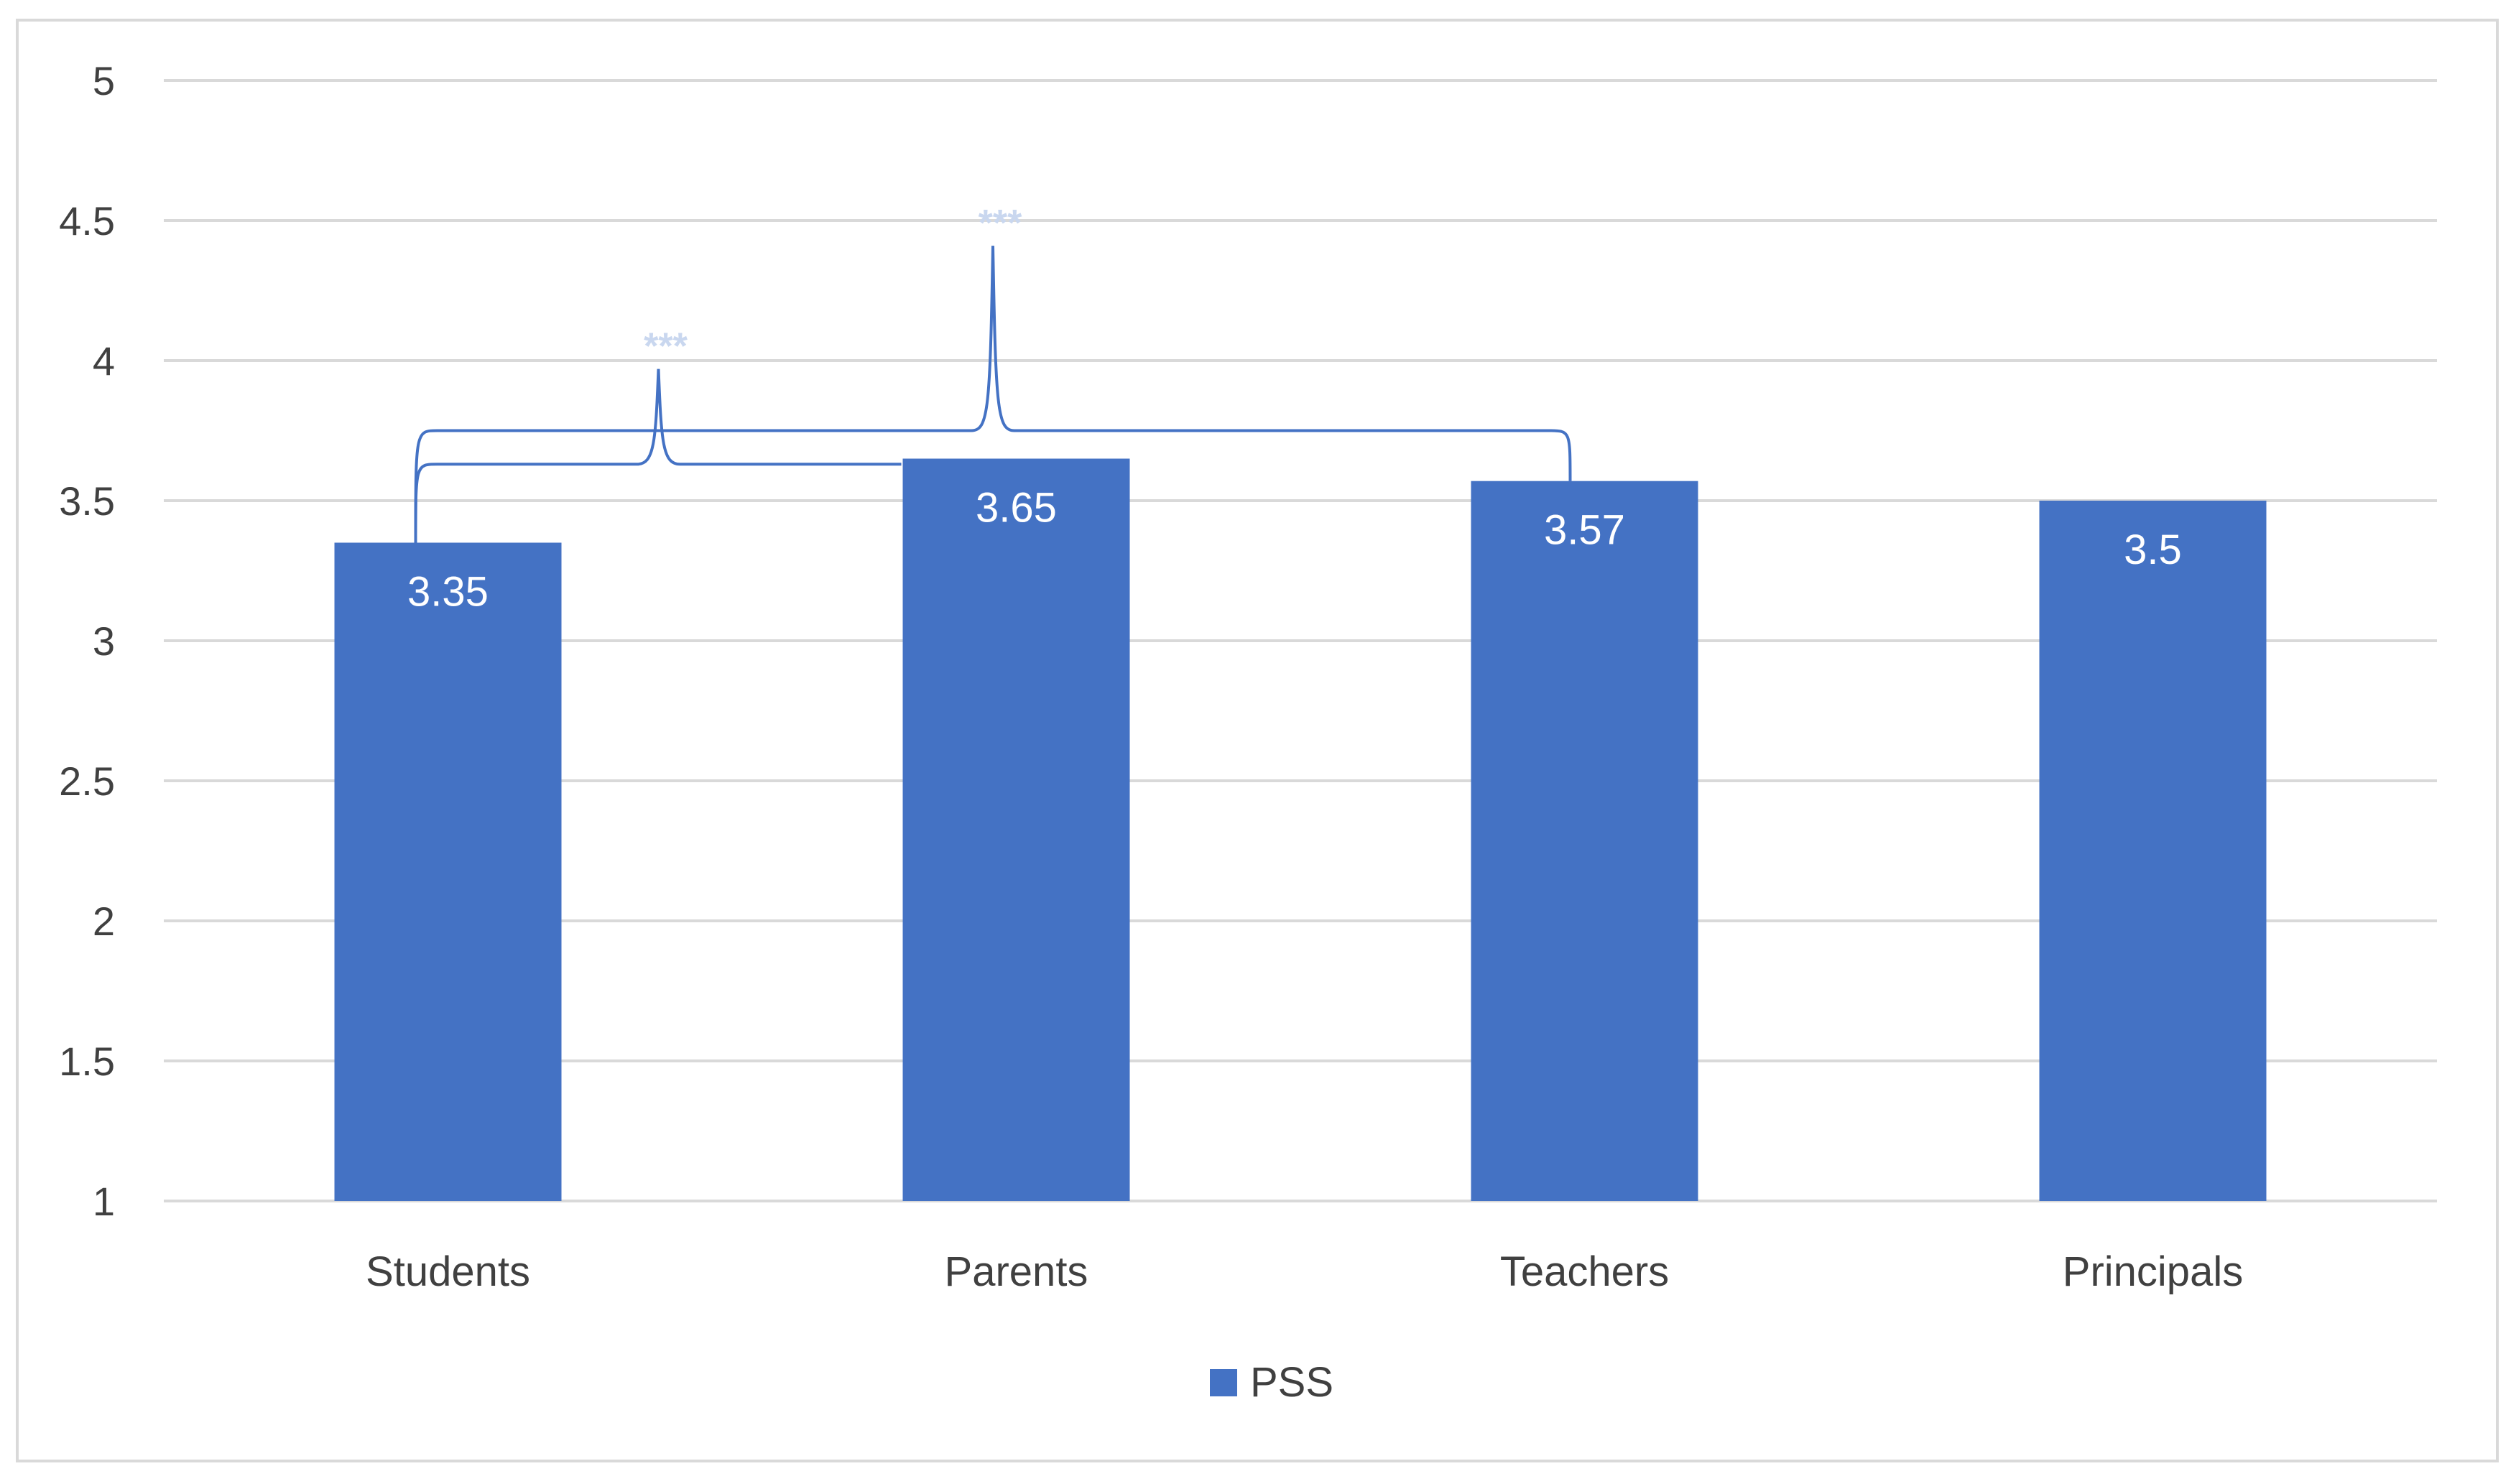 This screenshot has height=1484, width=2516. I want to click on x-category-label: Parents, so click(1016, 1271).